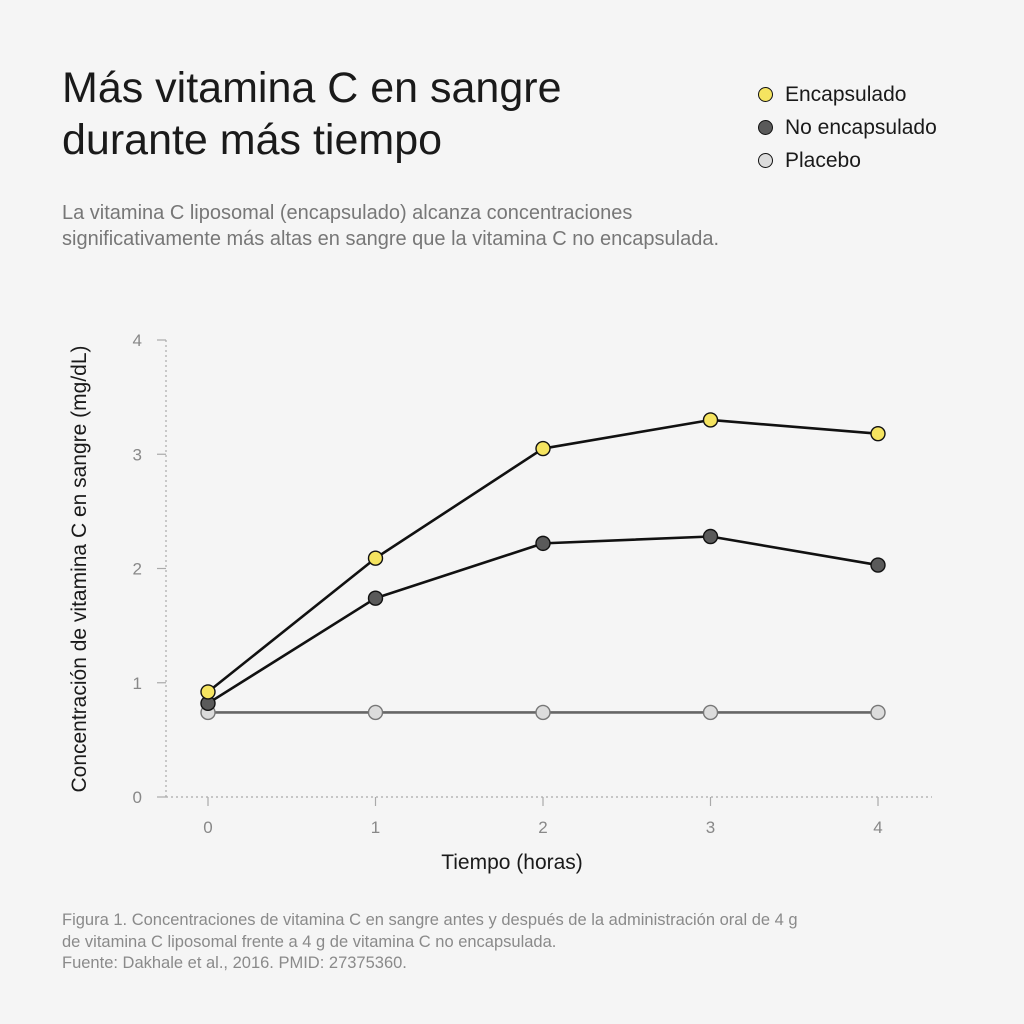  I want to click on chart-title-line-2: durante más tiempo, so click(252, 140).